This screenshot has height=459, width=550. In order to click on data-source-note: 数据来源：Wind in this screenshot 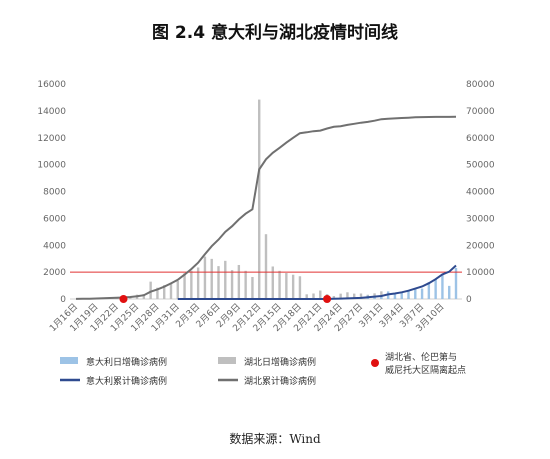, I will do `click(275, 439)`.